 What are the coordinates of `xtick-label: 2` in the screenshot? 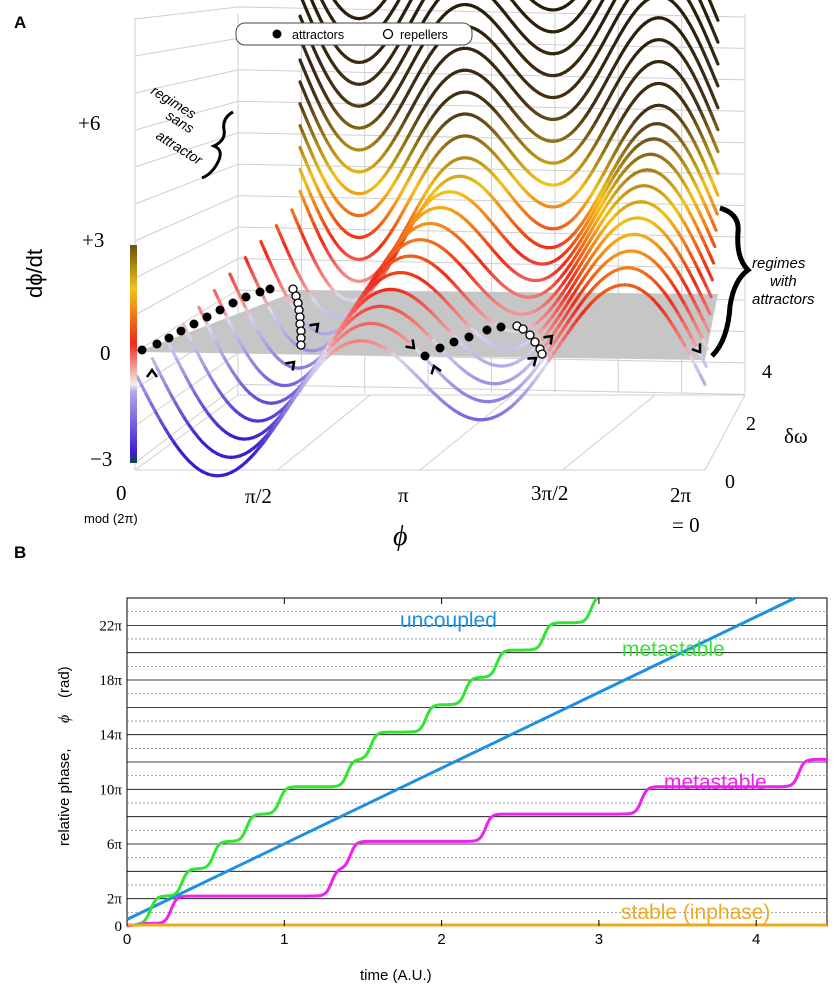 It's located at (441, 939).